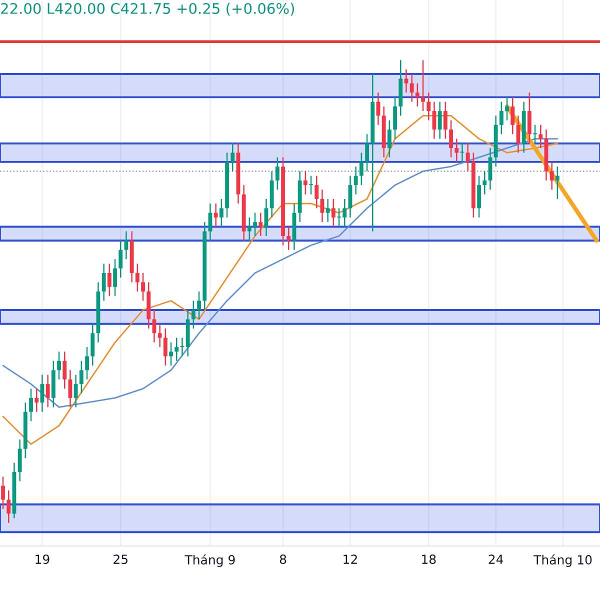 This screenshot has width=600, height=600. What do you see at coordinates (43, 559) in the screenshot?
I see `x-tick-label: 19` at bounding box center [43, 559].